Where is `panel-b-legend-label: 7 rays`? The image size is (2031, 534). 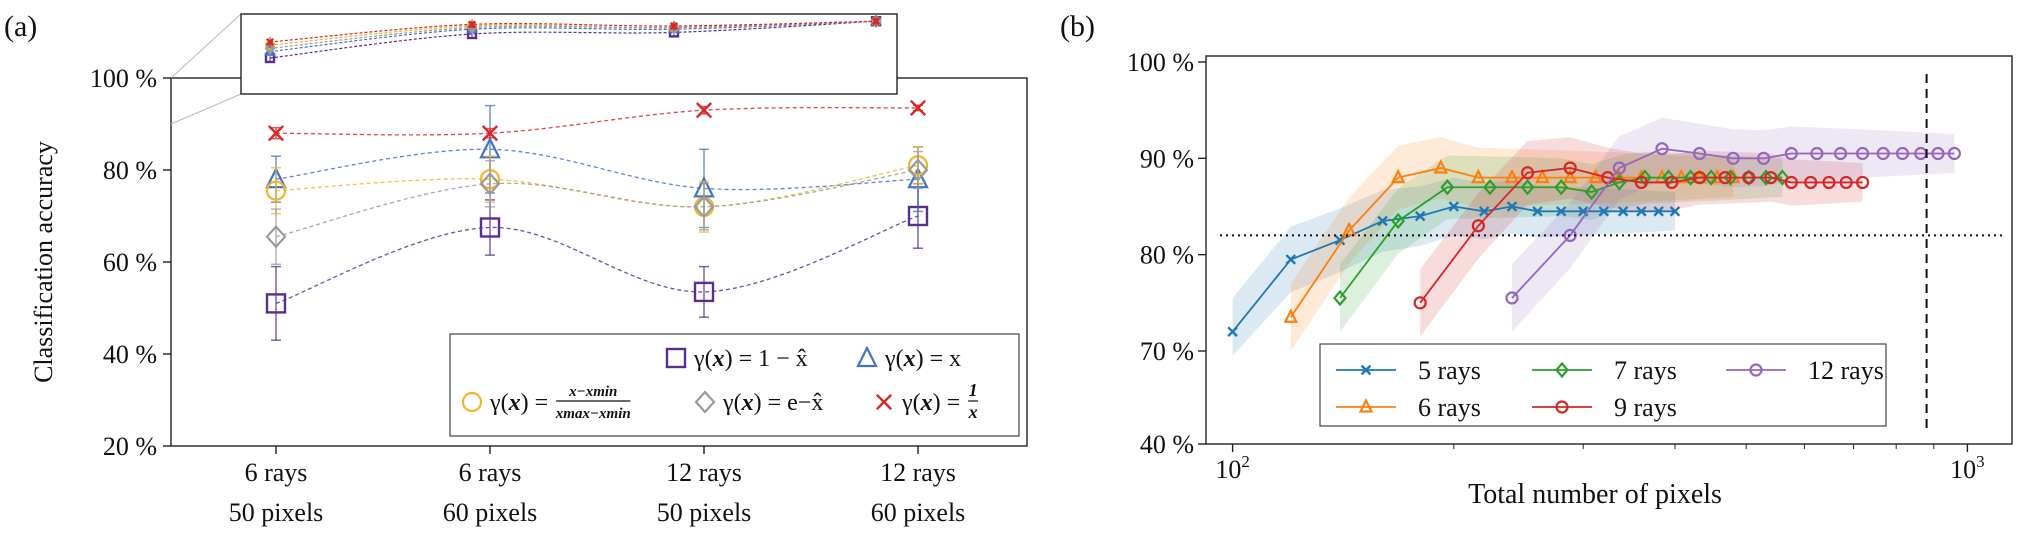 panel-b-legend-label: 7 rays is located at coordinates (1645, 370).